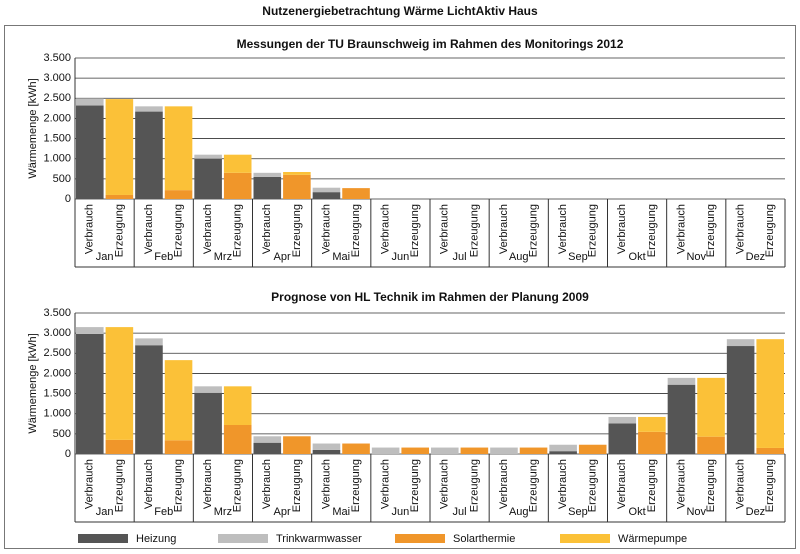 The width and height of the screenshot is (800, 554). Describe the element at coordinates (341, 512) in the screenshot. I see `x-tick-label: Mai` at that location.